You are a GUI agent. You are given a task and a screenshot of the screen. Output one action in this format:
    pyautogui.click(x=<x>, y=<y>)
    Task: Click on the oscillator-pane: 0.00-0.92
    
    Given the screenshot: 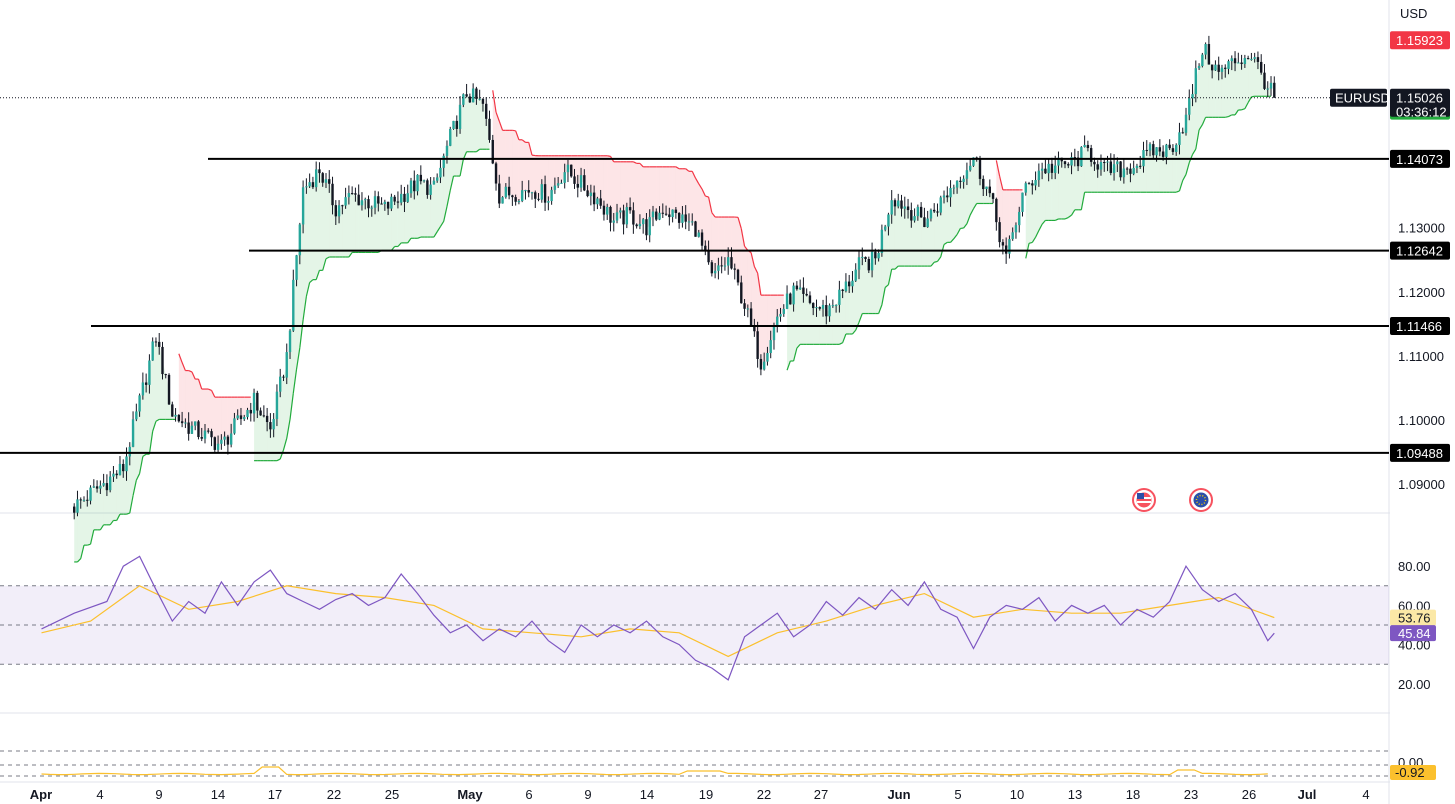 What is the action you would take?
    pyautogui.click(x=718, y=765)
    